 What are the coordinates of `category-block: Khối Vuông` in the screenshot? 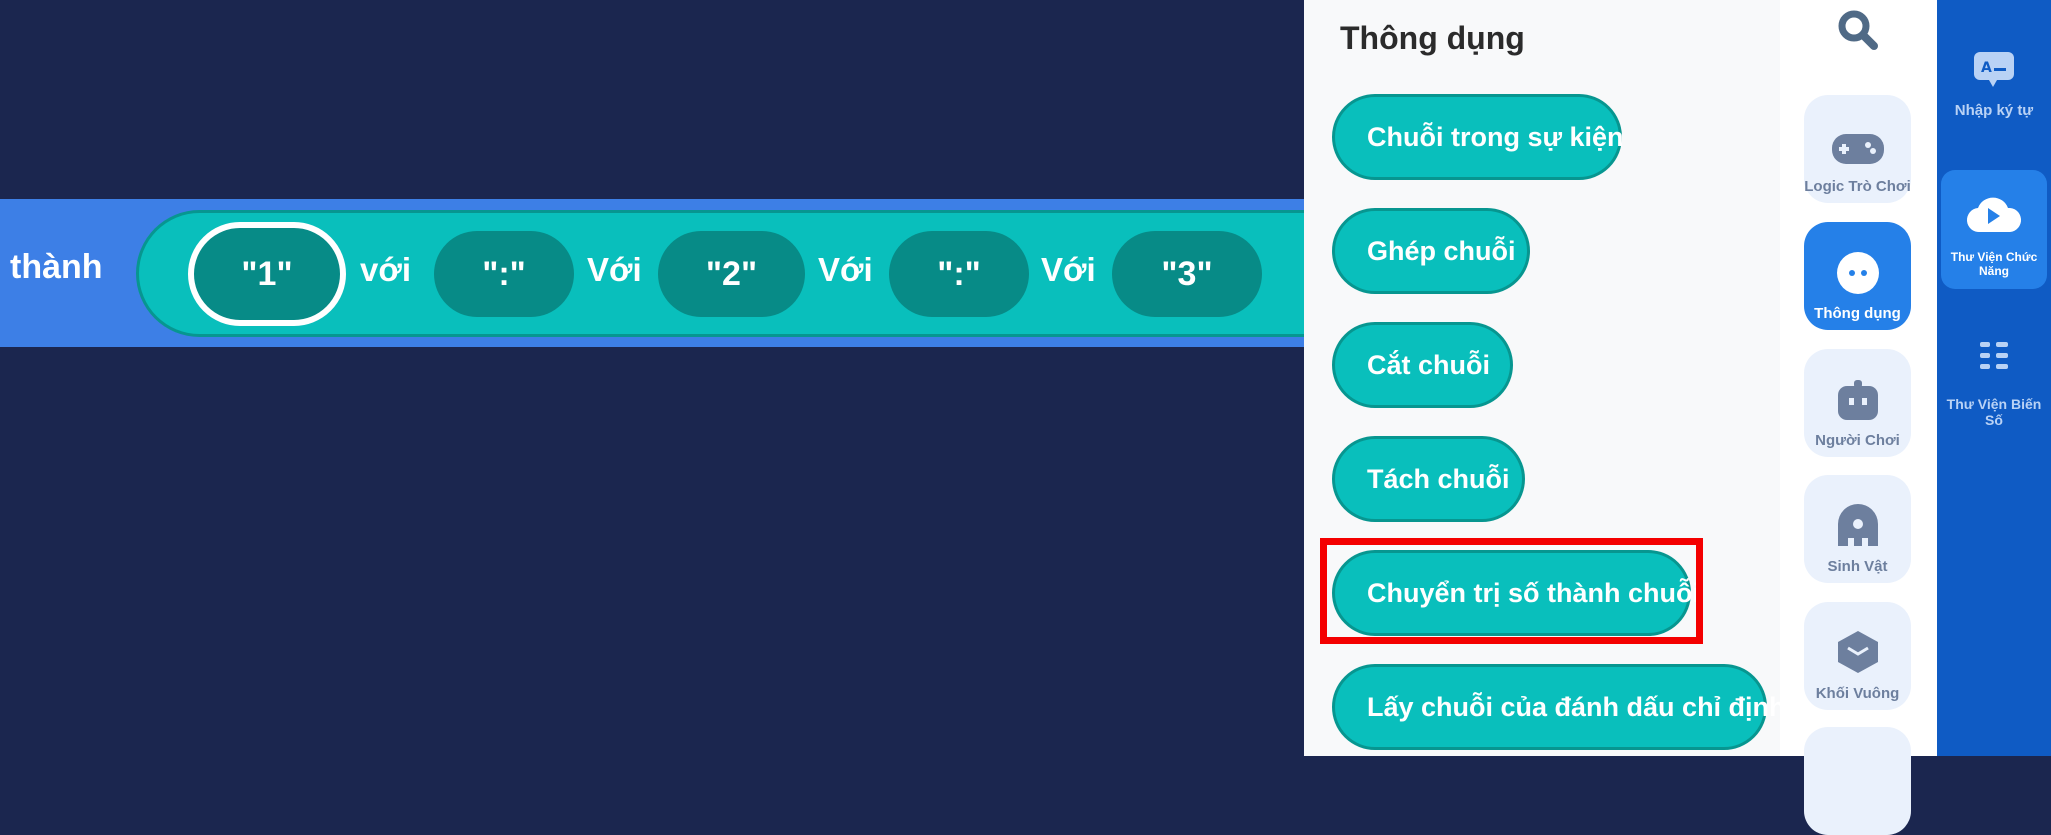 It's located at (1857, 656).